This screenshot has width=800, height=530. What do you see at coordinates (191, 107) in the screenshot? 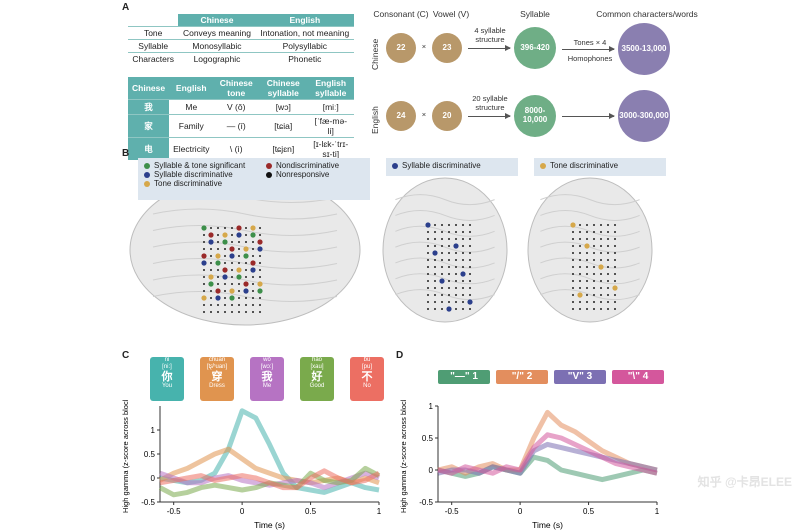
I see `table-cell: Me` at bounding box center [191, 107].